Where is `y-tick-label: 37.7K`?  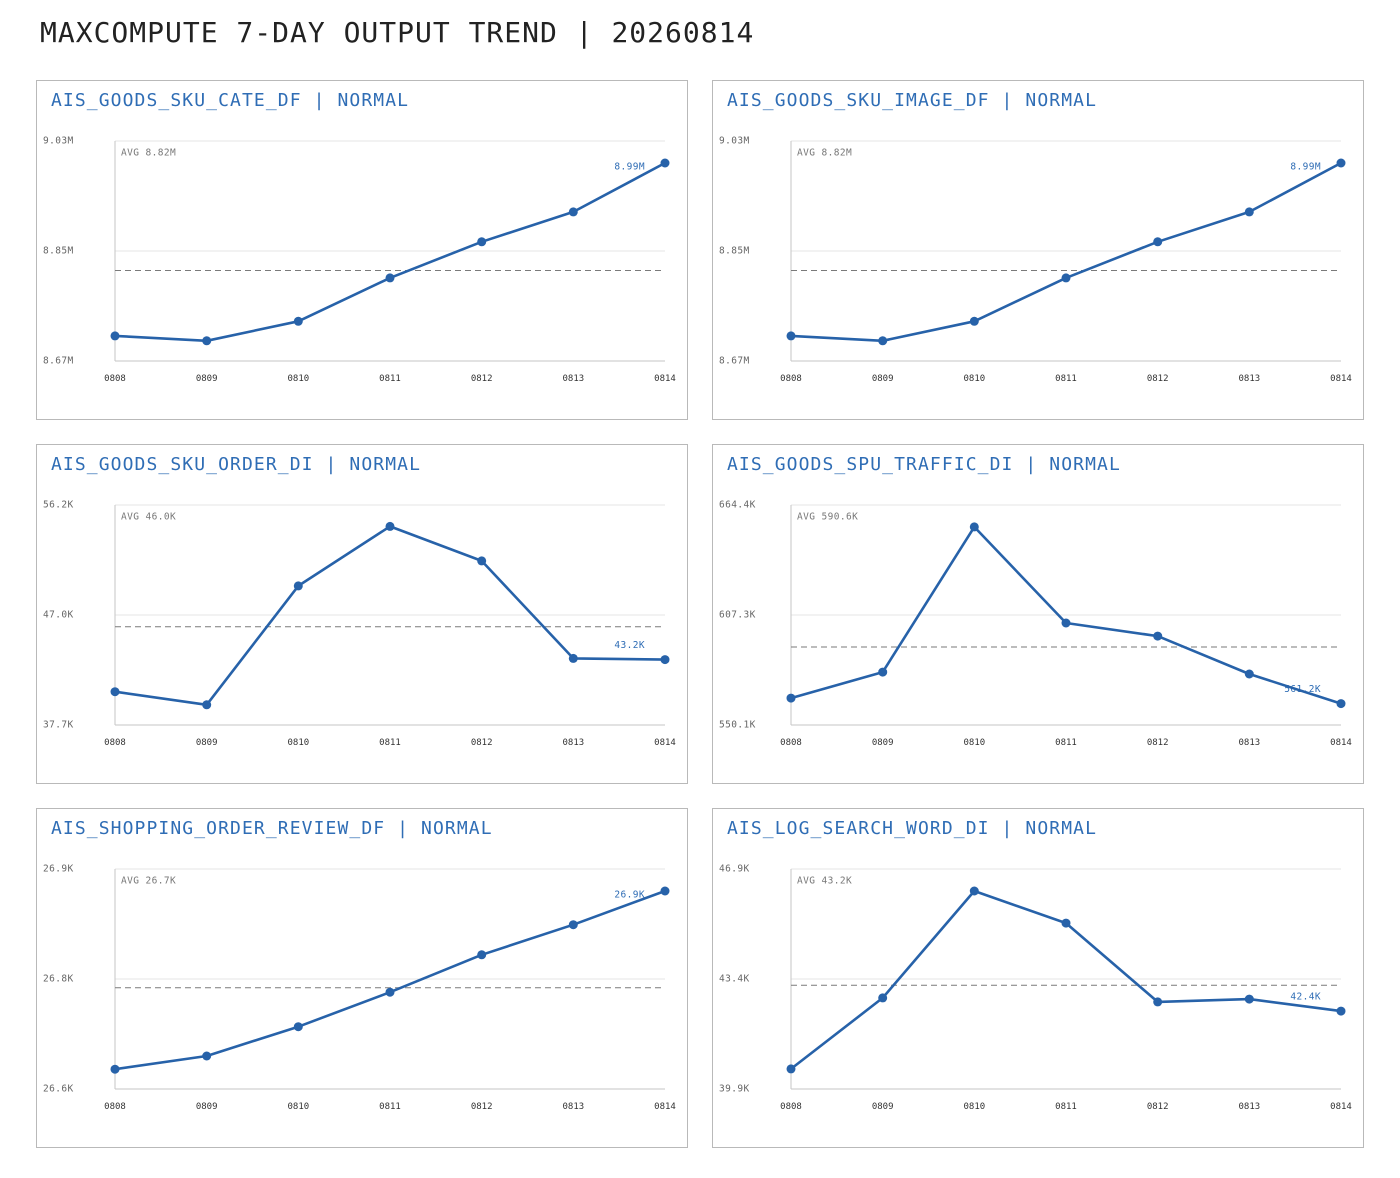 y-tick-label: 37.7K is located at coordinates (58, 725).